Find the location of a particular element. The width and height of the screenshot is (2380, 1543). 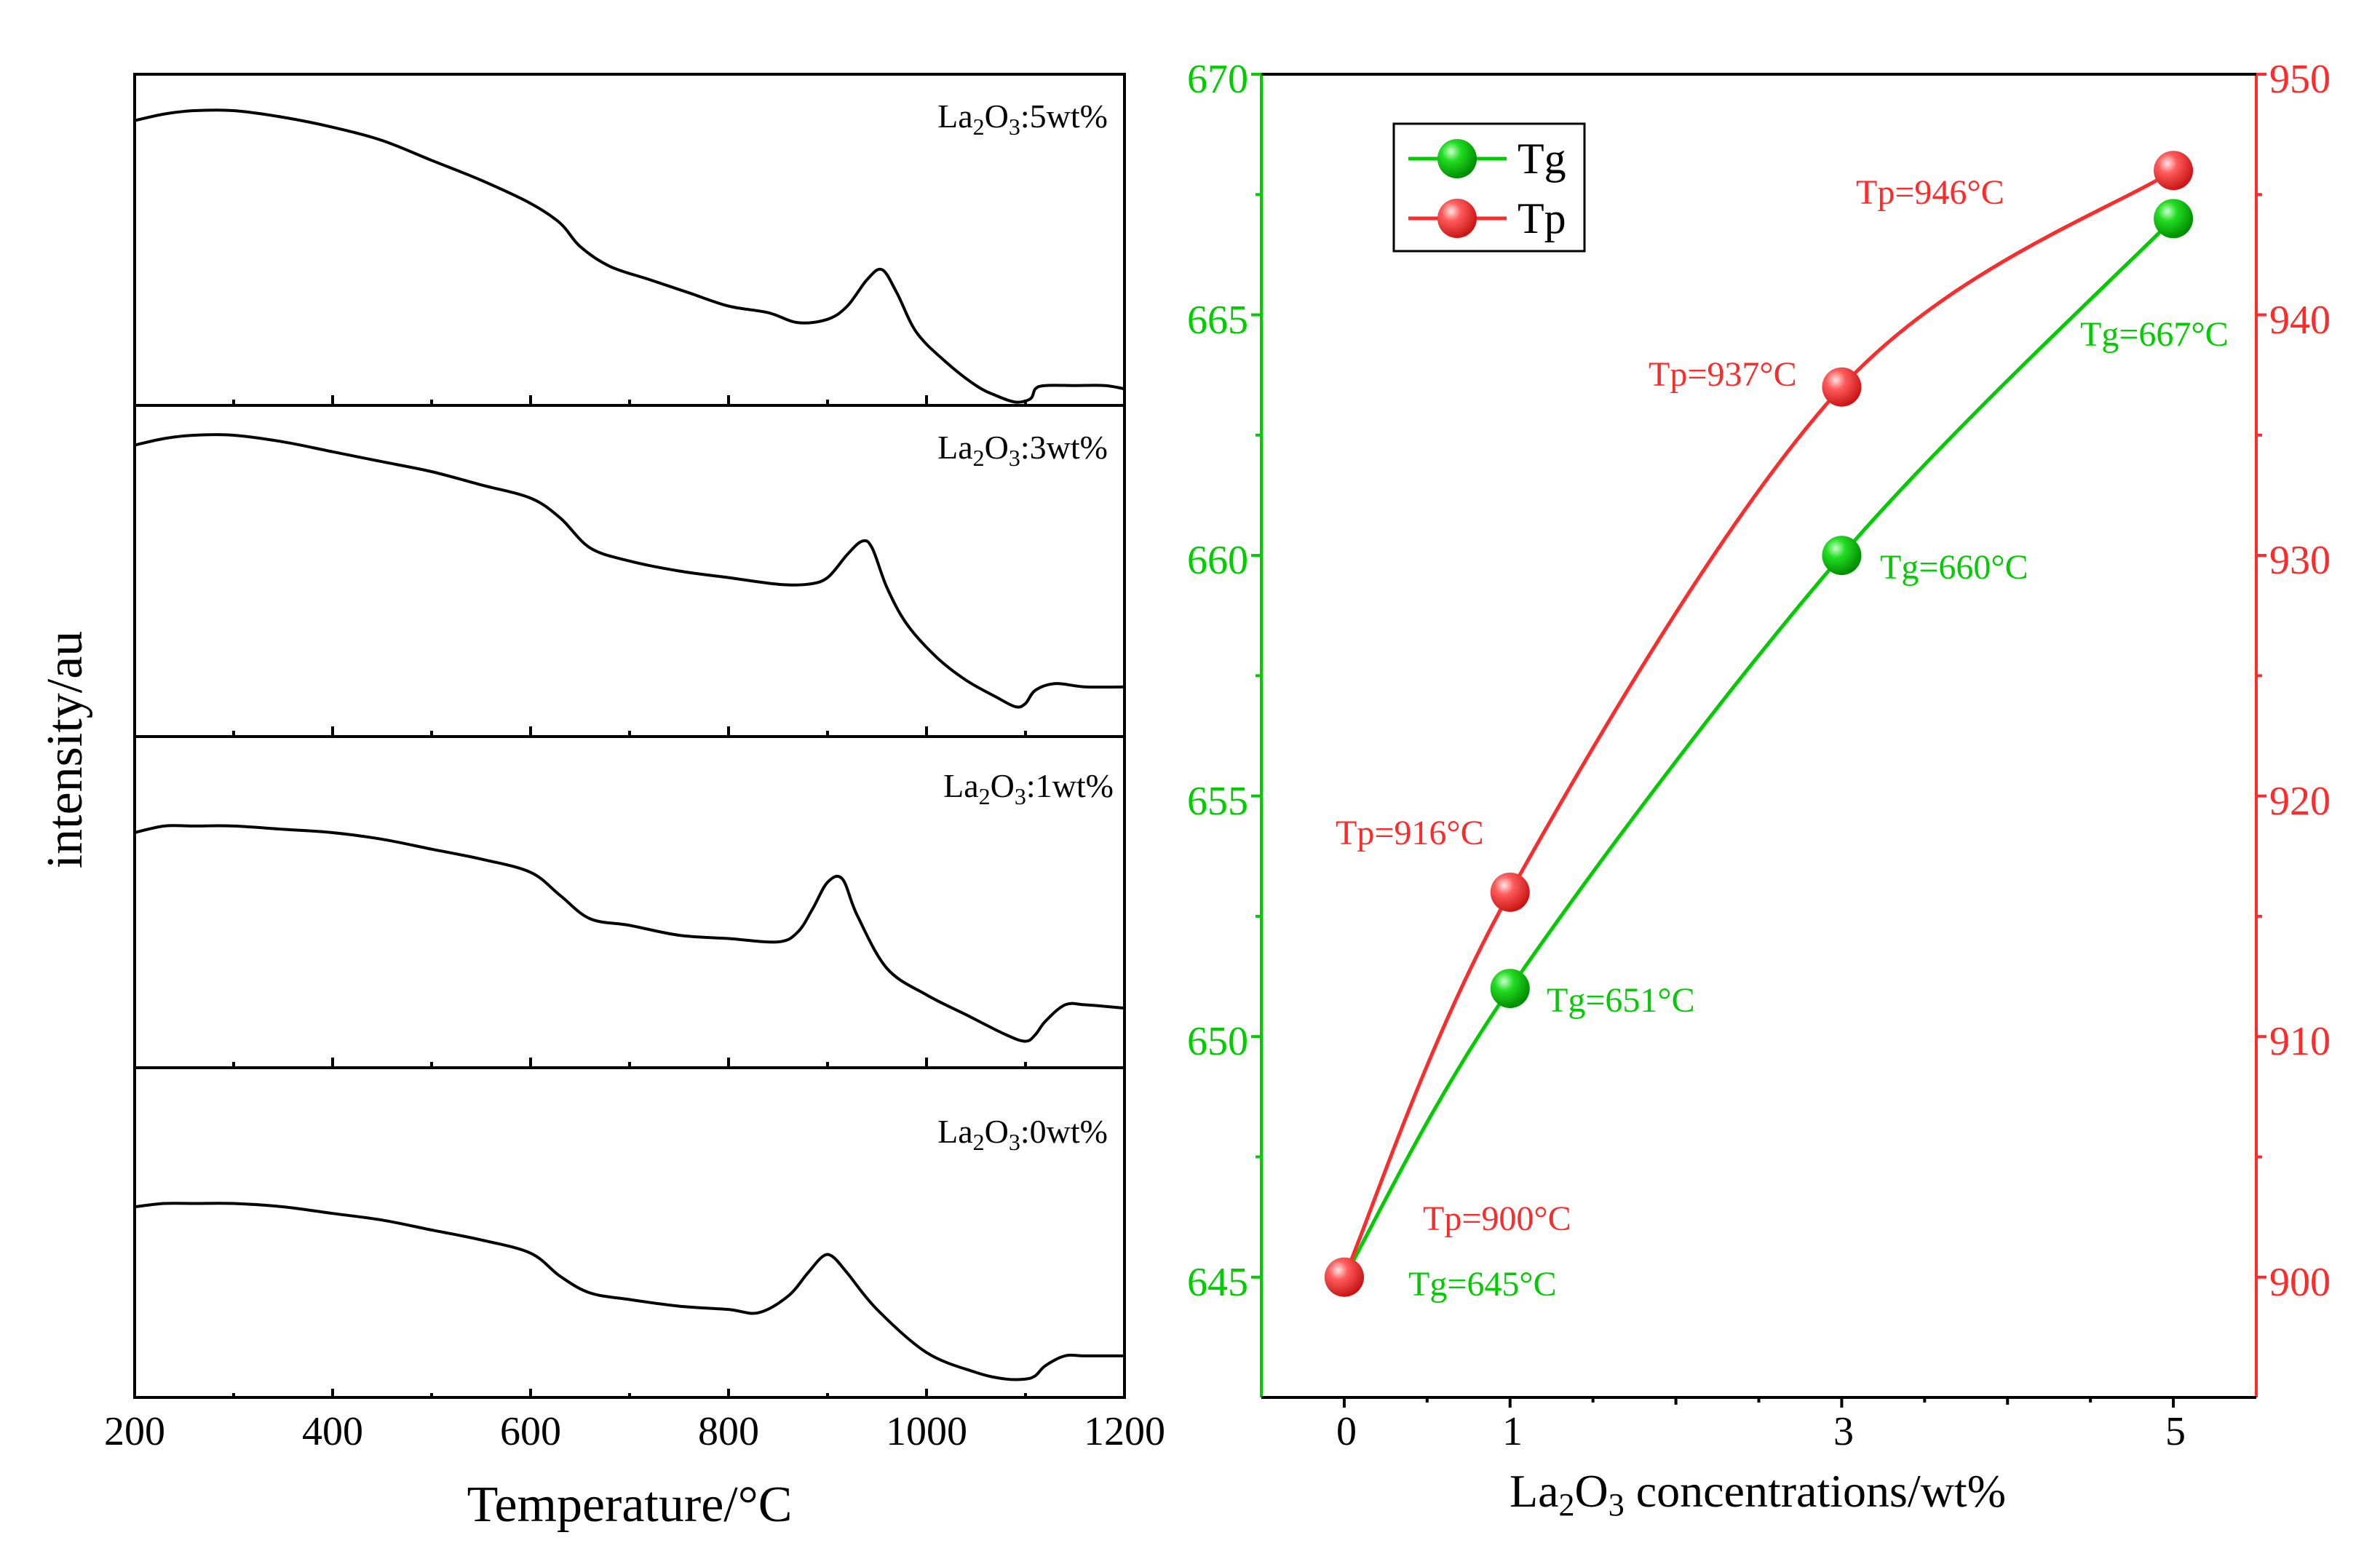

left-x-tick-label: 1200 is located at coordinates (1124, 1432).